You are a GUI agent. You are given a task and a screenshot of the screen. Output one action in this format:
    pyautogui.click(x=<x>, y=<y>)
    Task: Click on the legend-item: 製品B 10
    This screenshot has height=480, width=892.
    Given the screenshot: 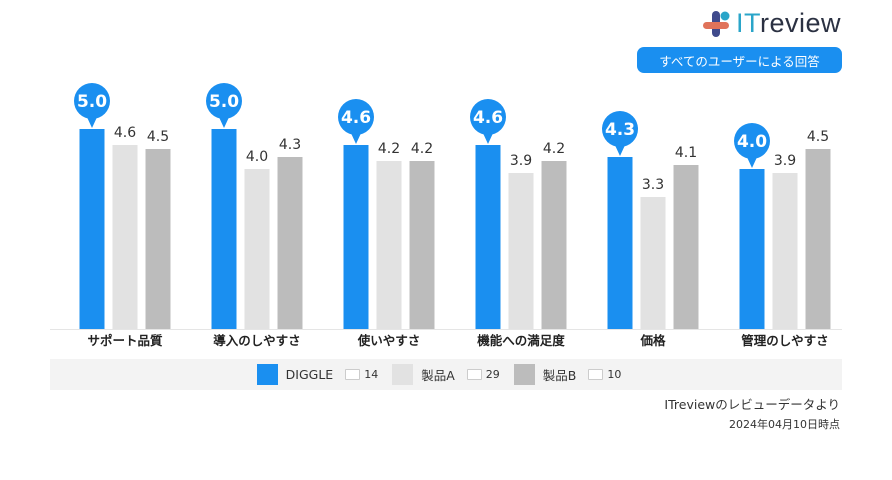 What is the action you would take?
    pyautogui.click(x=567, y=374)
    